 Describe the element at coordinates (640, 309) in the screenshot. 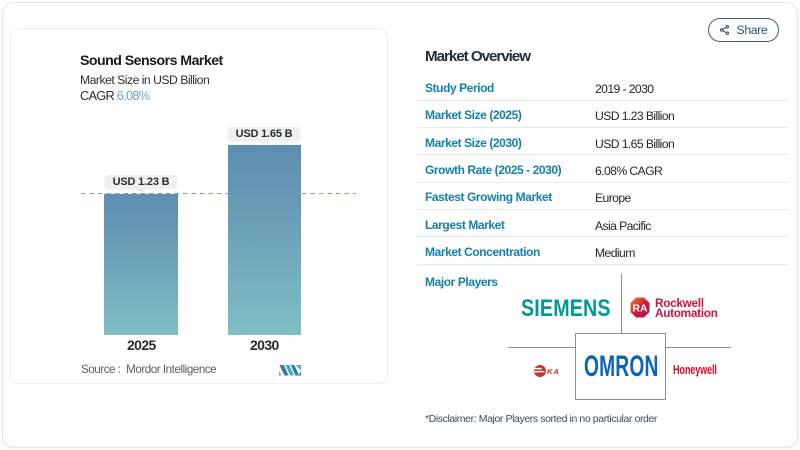

I see `svg-text: RA` at that location.